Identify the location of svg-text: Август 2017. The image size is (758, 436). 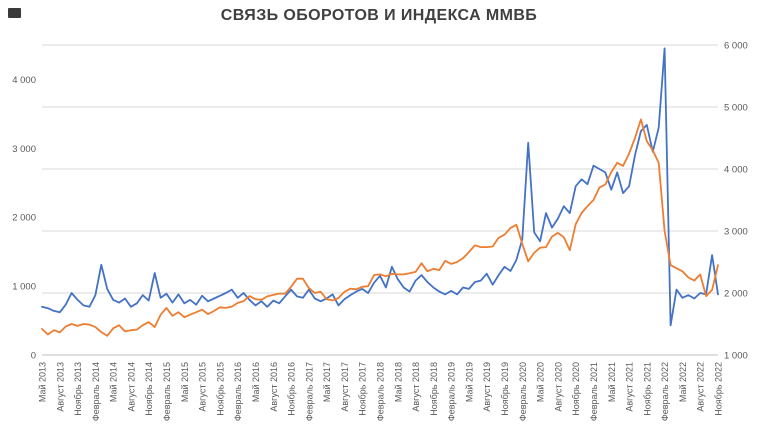
(345, 387).